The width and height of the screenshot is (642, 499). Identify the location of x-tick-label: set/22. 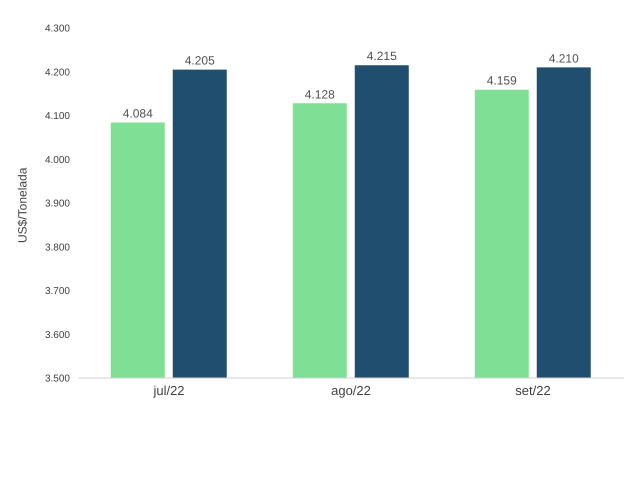
(533, 390).